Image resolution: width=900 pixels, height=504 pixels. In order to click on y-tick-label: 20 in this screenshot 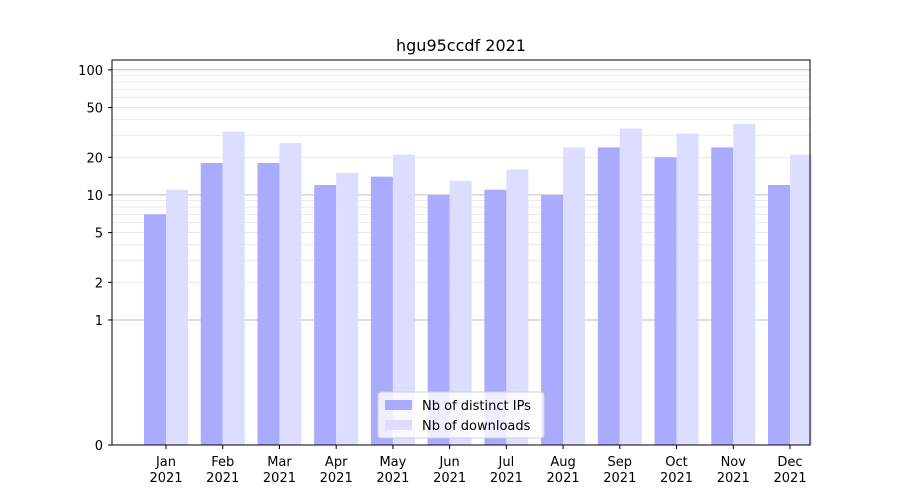, I will do `click(94, 158)`.